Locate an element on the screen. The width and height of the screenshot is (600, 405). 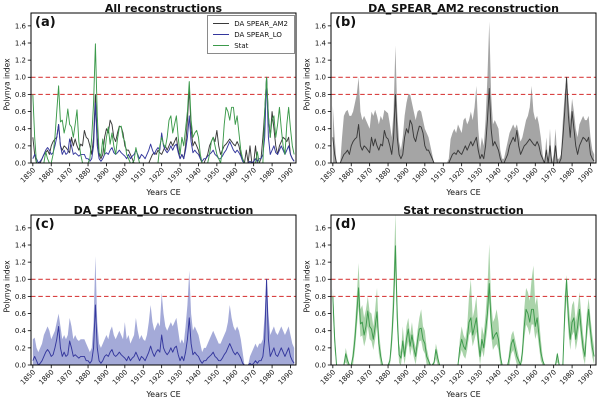
panel-b-letter: (b) is located at coordinates (346, 22).